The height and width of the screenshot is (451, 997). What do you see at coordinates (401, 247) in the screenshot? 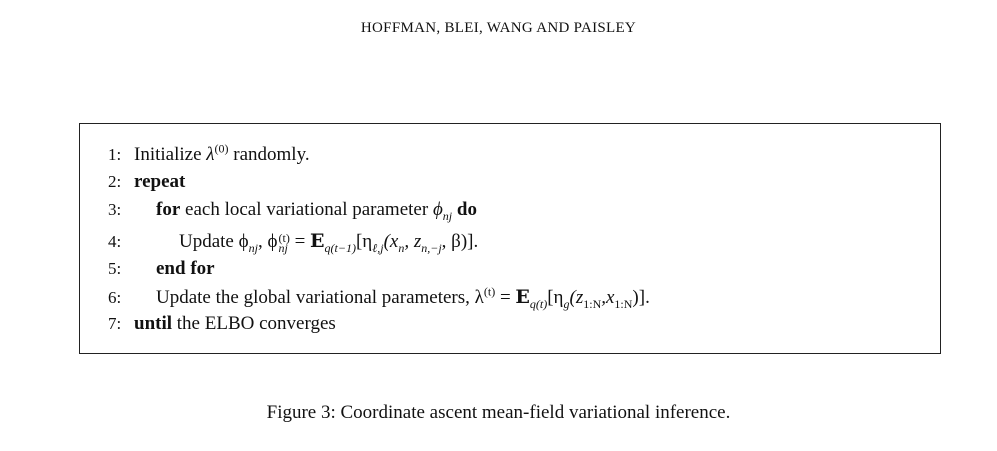
I see `subscript: n` at bounding box center [401, 247].